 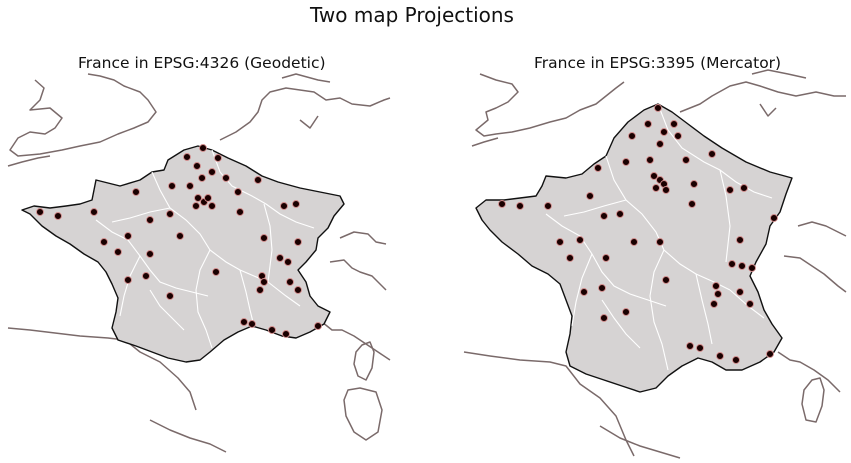 I want to click on panel-title-mercator: France in EPSG:3395 (Mercator), so click(x=658, y=63).